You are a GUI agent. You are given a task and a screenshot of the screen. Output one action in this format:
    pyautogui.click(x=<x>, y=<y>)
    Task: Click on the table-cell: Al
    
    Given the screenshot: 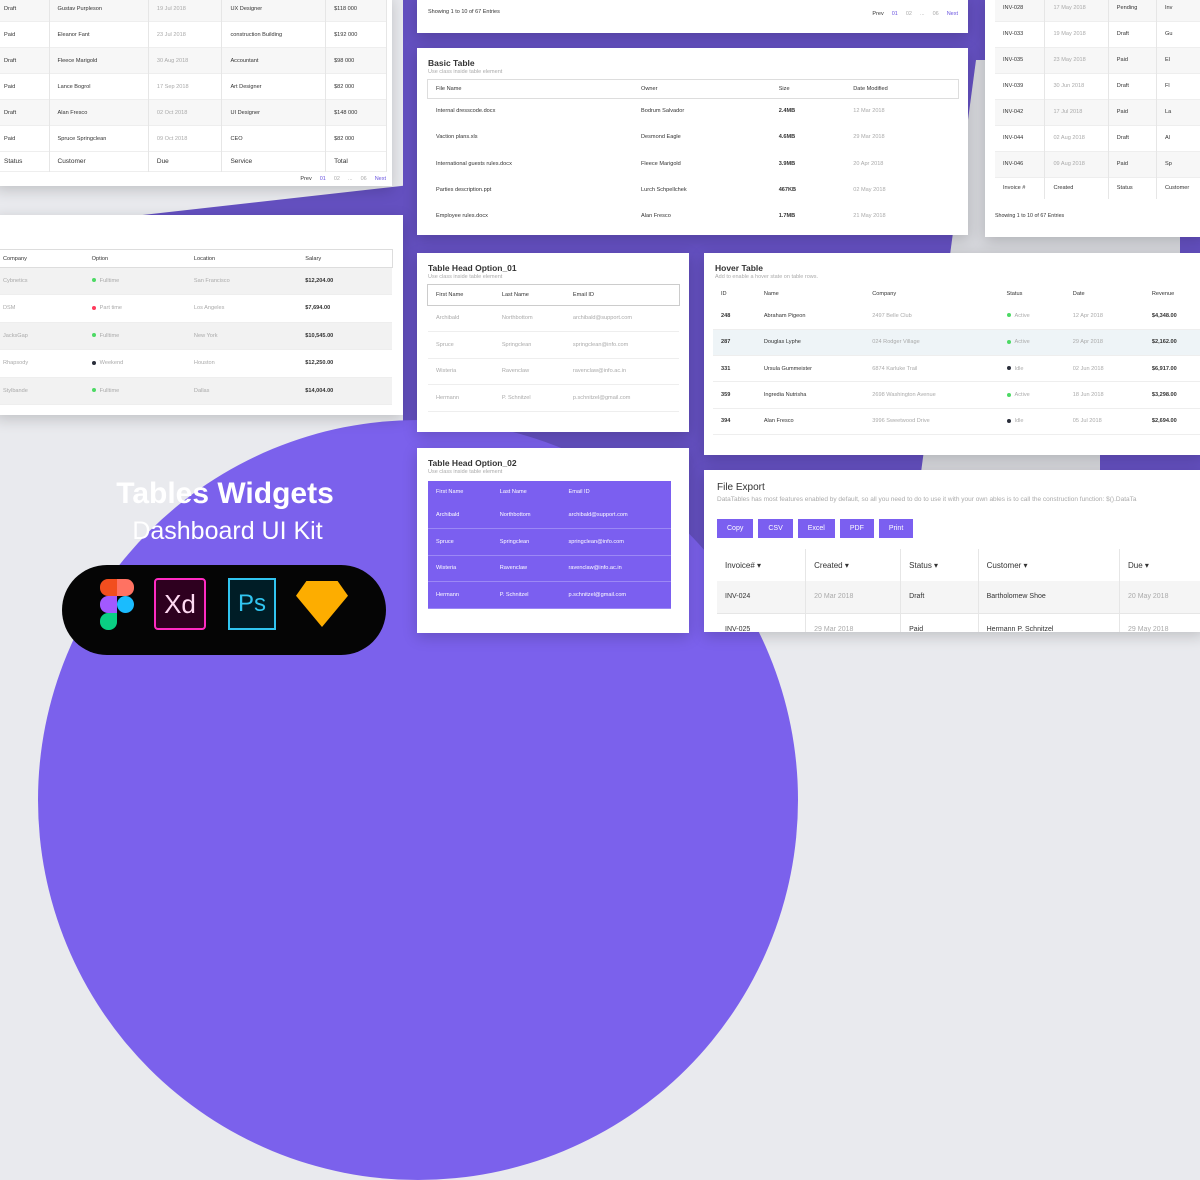 What is the action you would take?
    pyautogui.click(x=1178, y=138)
    